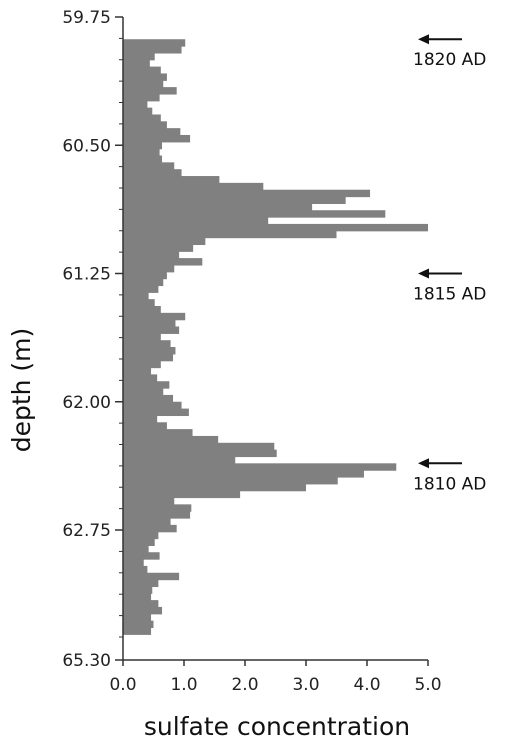 Image resolution: width=510 pixels, height=743 pixels. I want to click on x-tick-label: 1.0, so click(183, 685).